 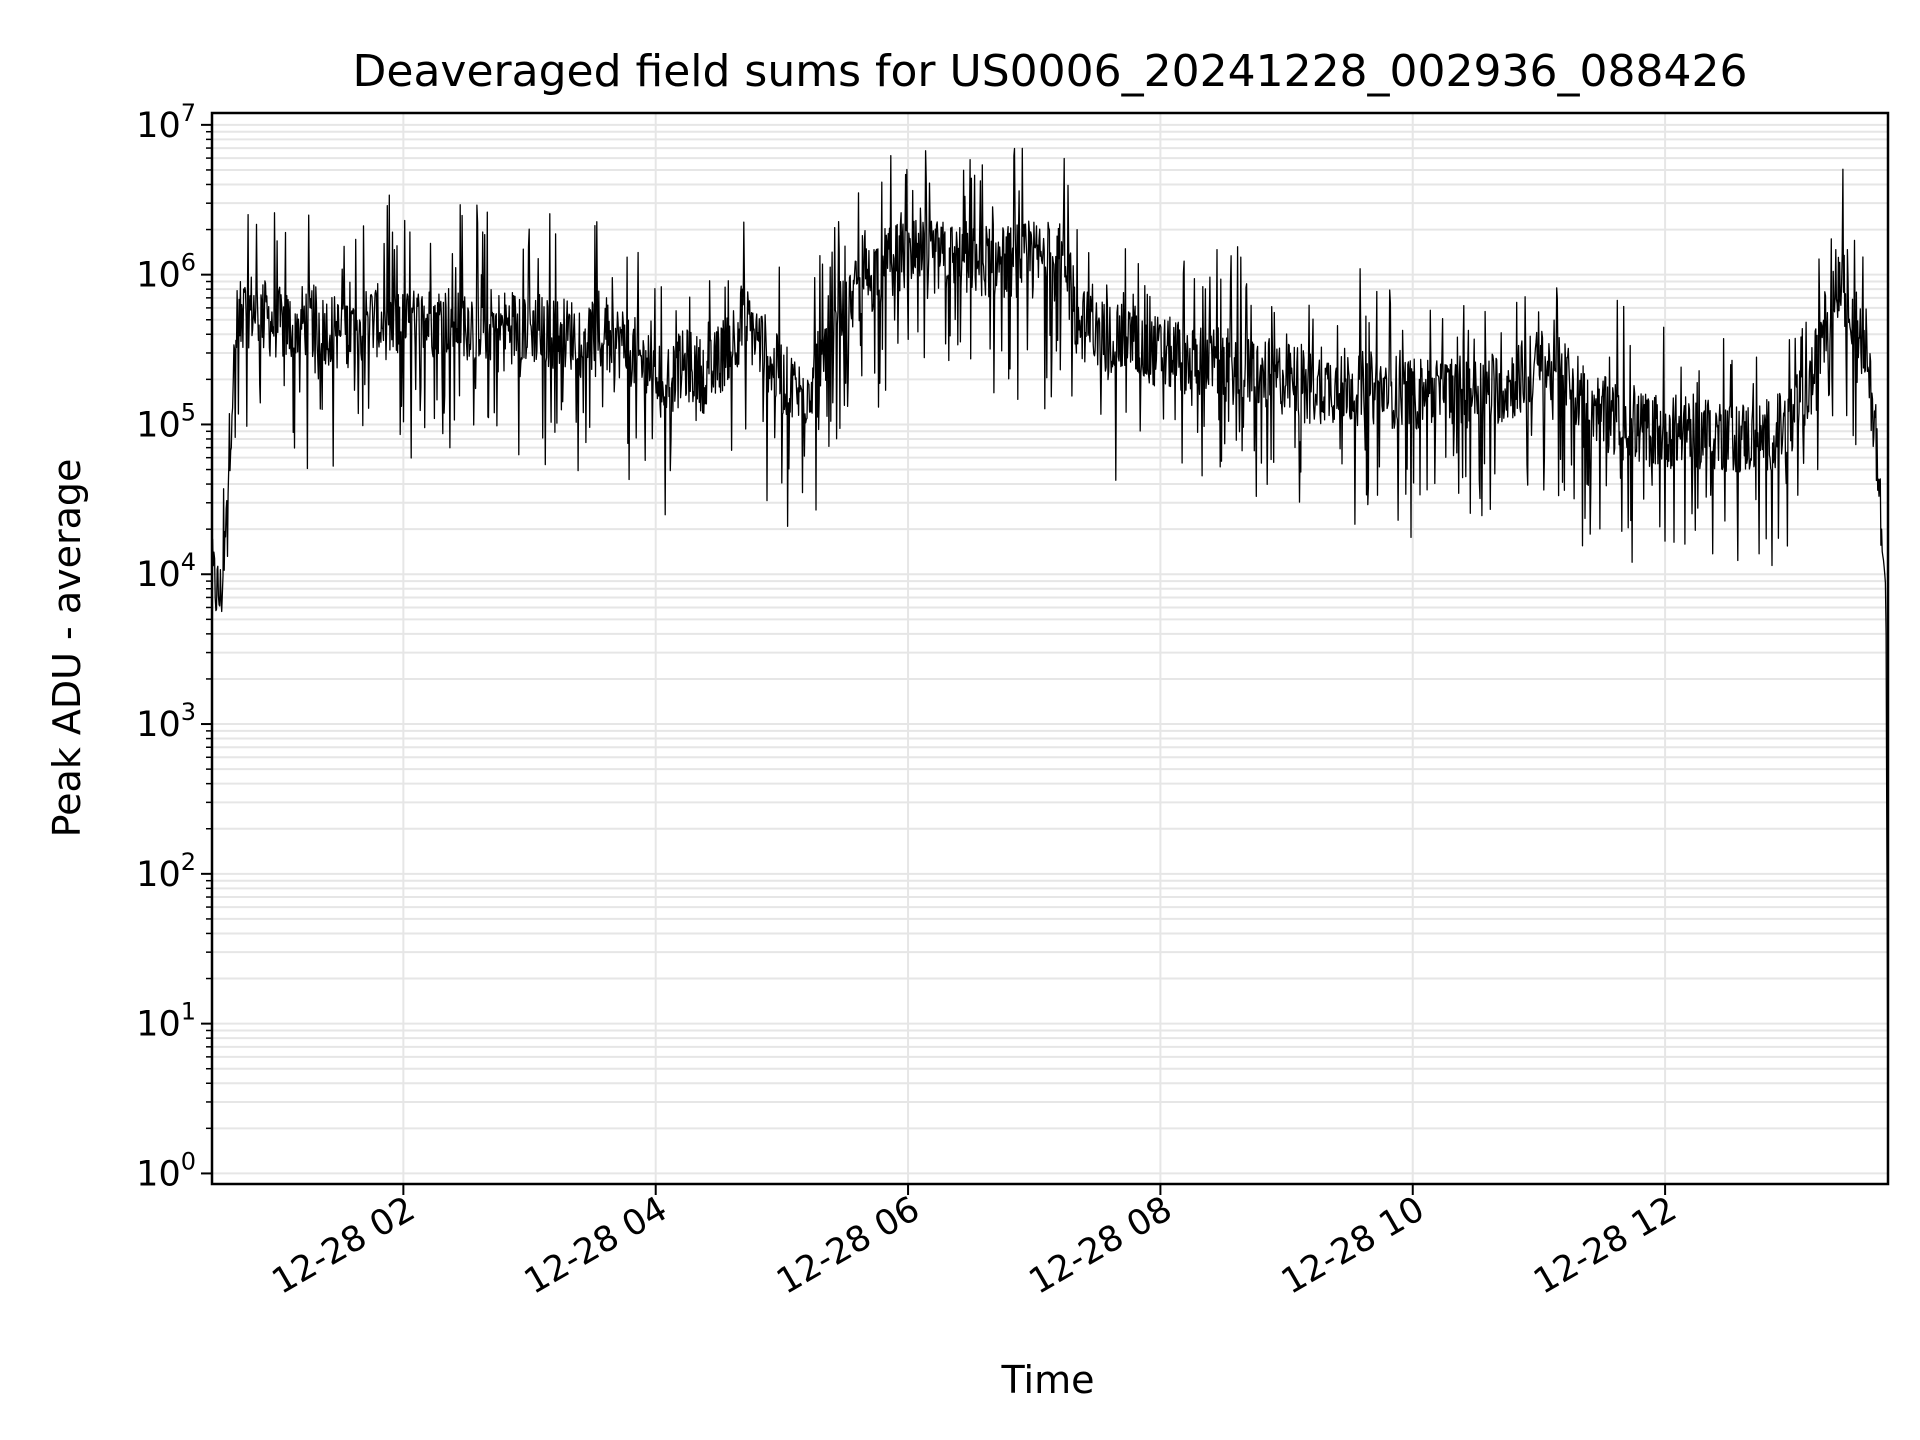 I want to click on y-tick-label: 10⁴, so click(x=166, y=571).